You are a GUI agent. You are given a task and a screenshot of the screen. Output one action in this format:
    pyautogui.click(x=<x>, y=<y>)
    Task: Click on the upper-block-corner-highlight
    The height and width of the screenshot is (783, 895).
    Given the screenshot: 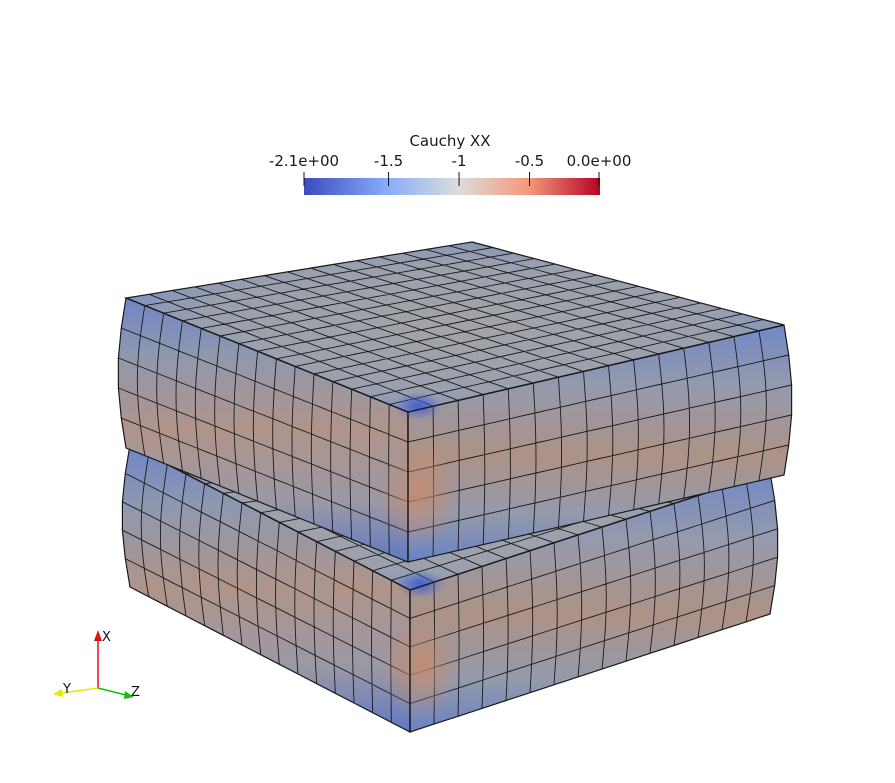 What is the action you would take?
    pyautogui.click(x=418, y=406)
    